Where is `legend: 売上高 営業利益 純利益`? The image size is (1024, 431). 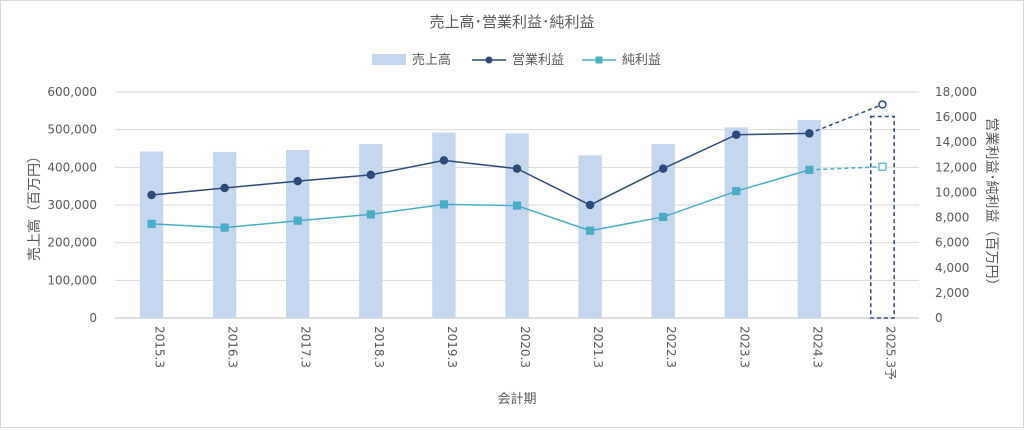 legend: 売上高 営業利益 純利益 is located at coordinates (516, 60).